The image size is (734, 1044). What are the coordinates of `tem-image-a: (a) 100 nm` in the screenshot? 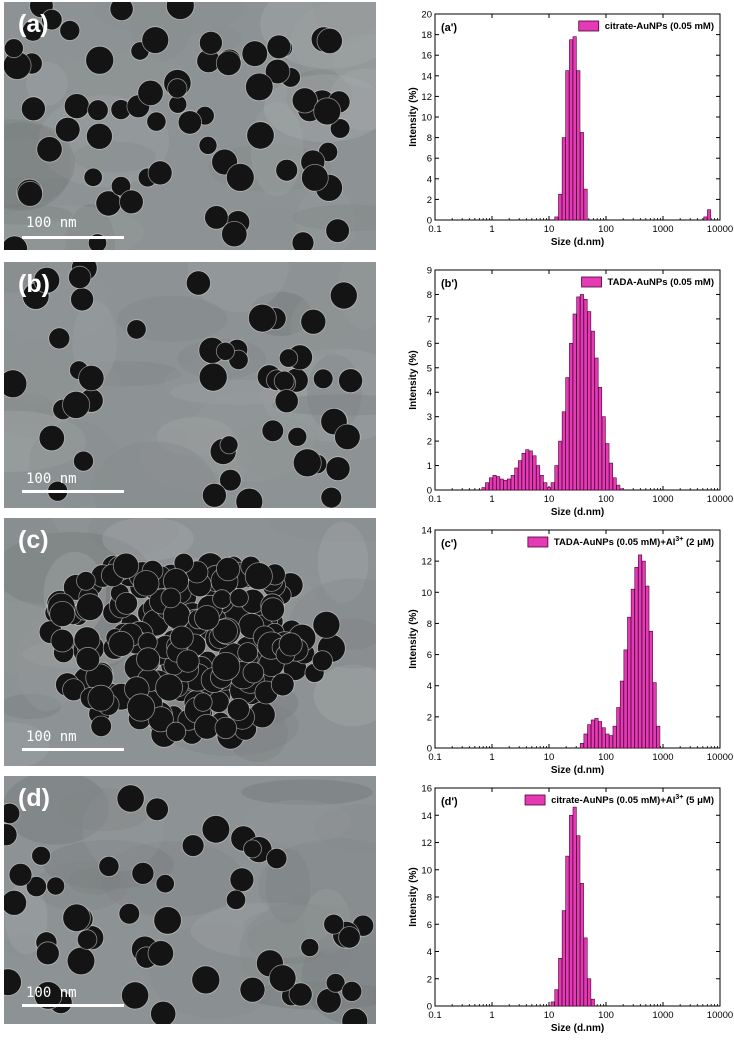 It's located at (190, 126).